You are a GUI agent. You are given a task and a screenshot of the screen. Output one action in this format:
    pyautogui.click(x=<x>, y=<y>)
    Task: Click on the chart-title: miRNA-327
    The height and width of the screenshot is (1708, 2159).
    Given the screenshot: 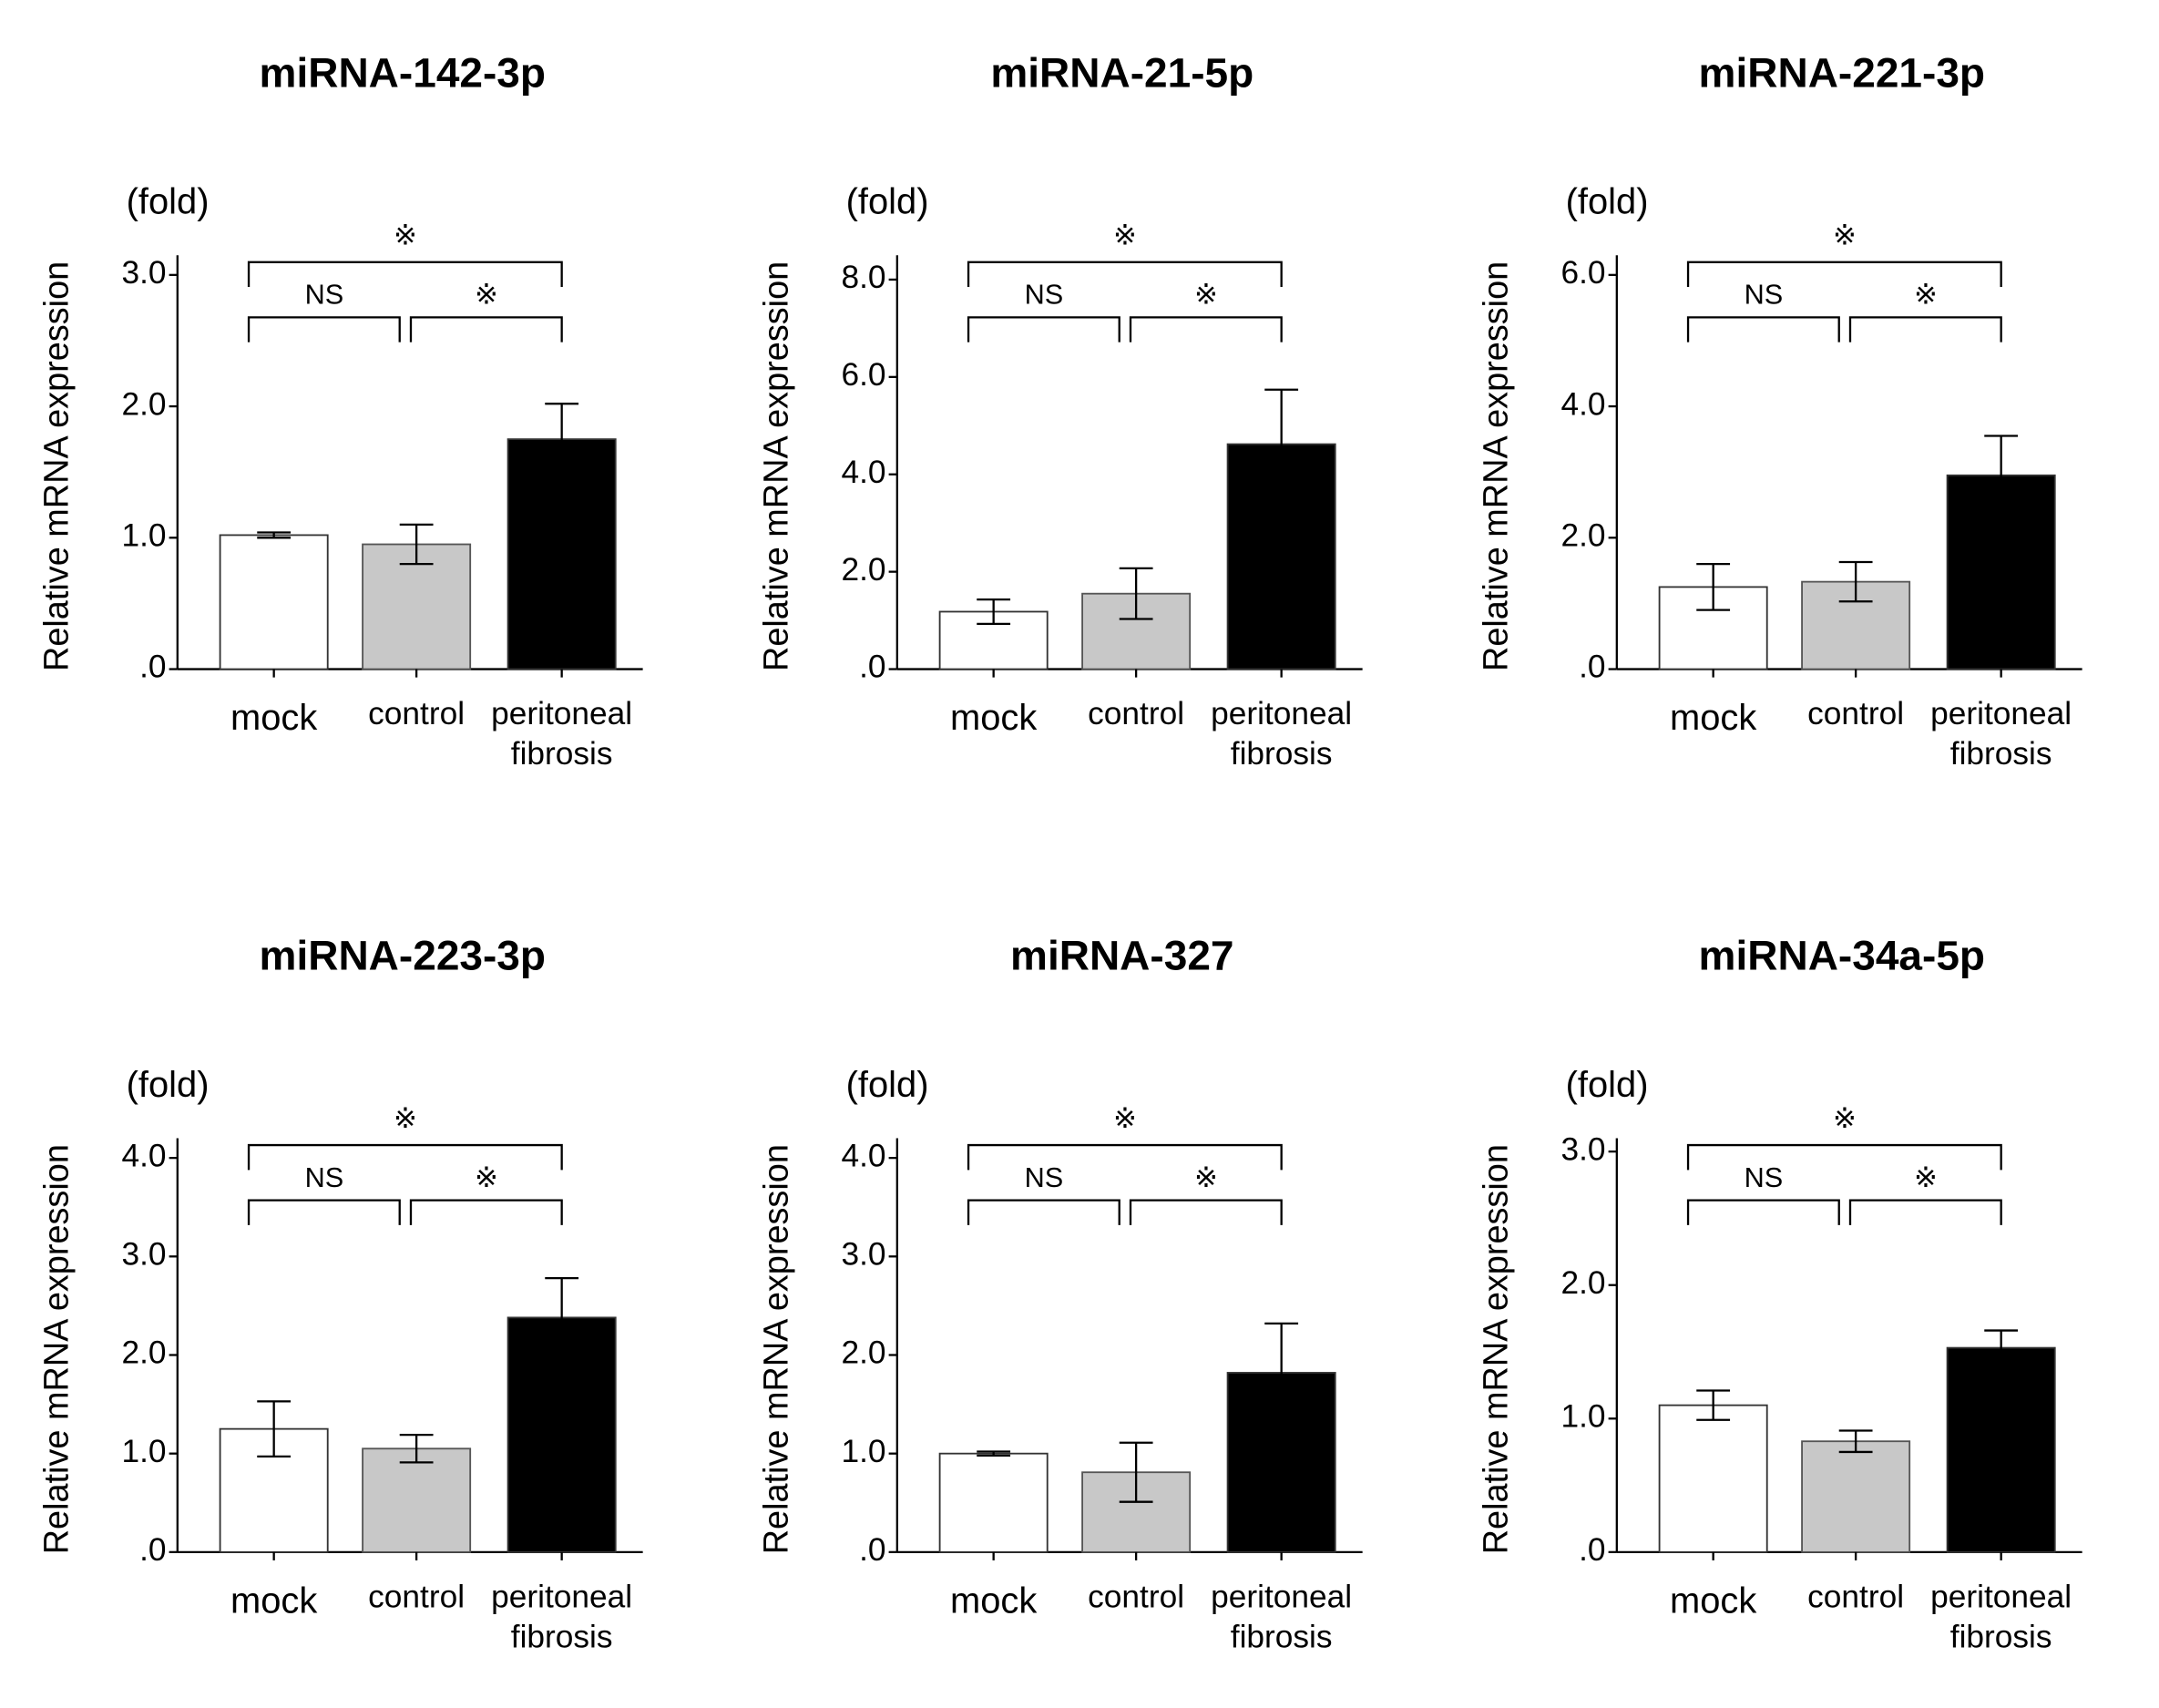 What is the action you would take?
    pyautogui.click(x=1121, y=956)
    